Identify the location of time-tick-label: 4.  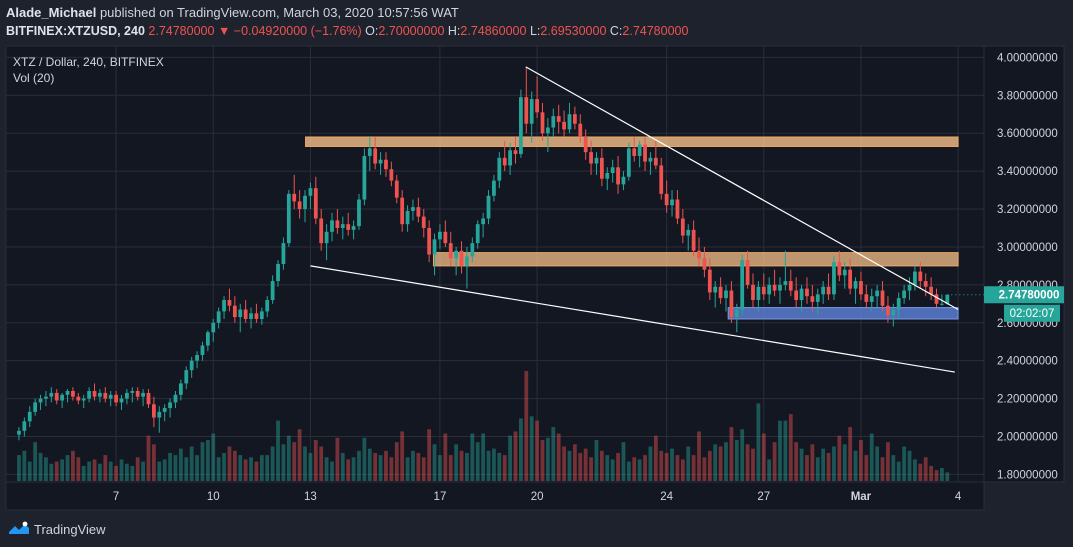
(958, 497).